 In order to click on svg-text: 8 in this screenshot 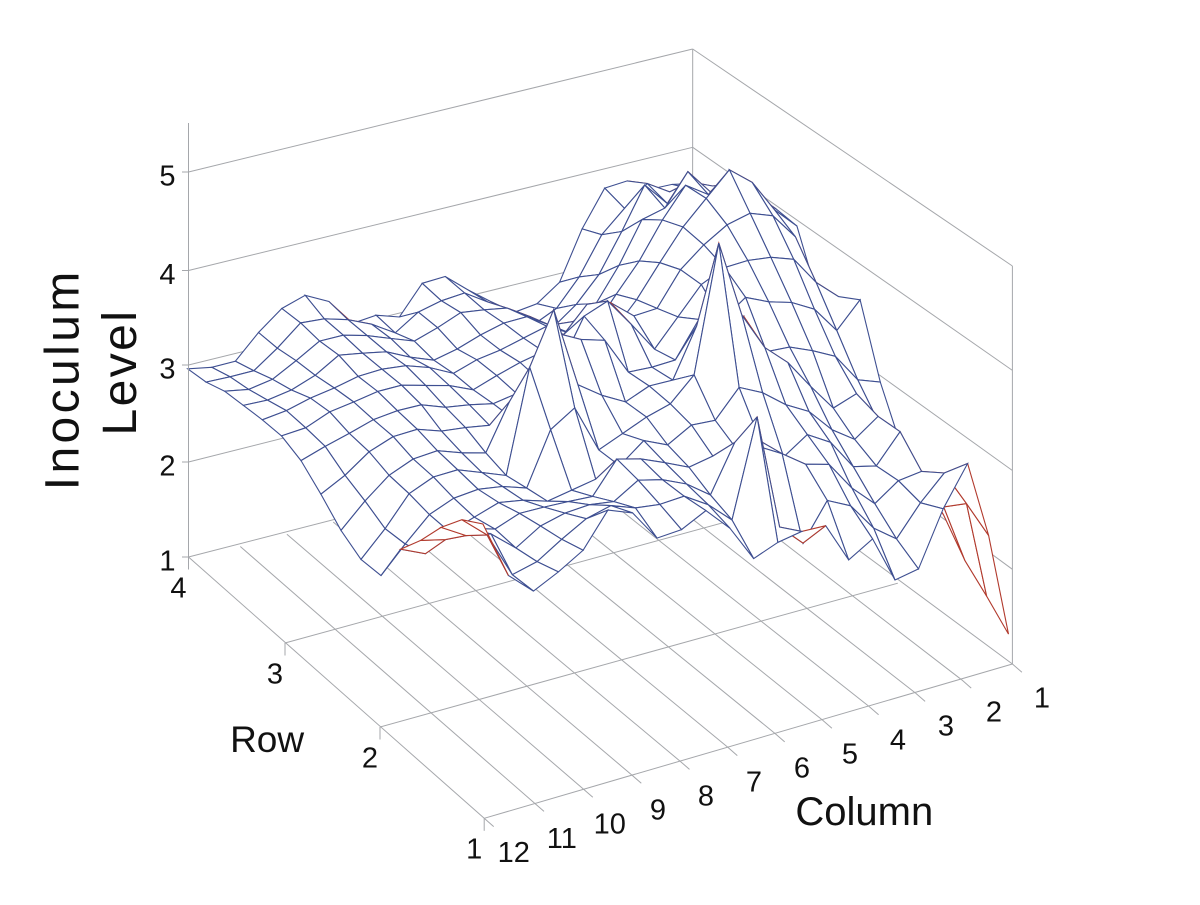, I will do `click(706, 797)`.